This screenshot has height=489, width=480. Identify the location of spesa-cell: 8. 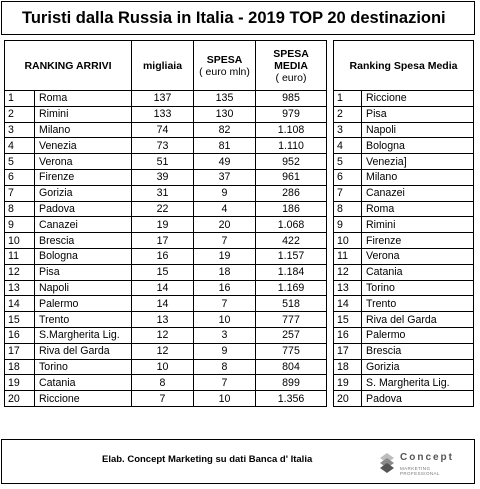
(224, 367).